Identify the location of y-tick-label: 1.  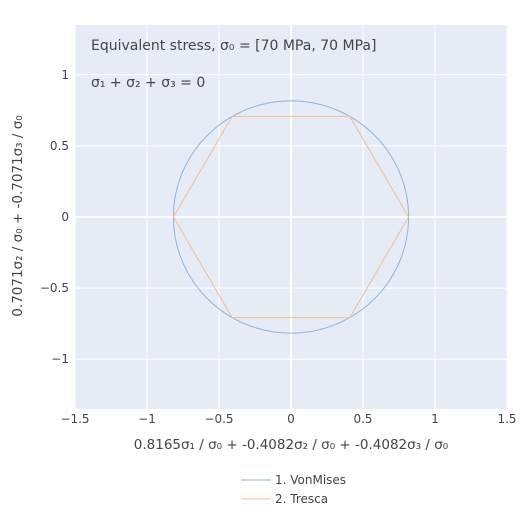
(65, 75).